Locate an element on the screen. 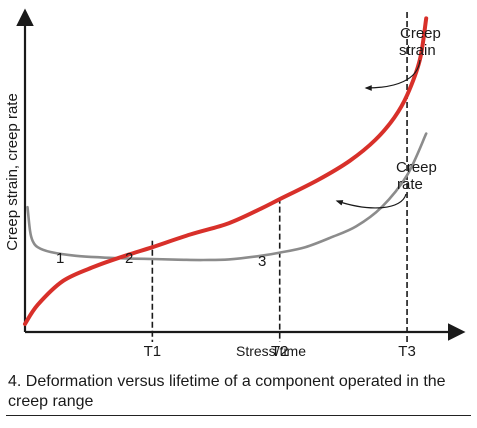 The image size is (477, 428). tick-label-t2: T2 is located at coordinates (280, 351).